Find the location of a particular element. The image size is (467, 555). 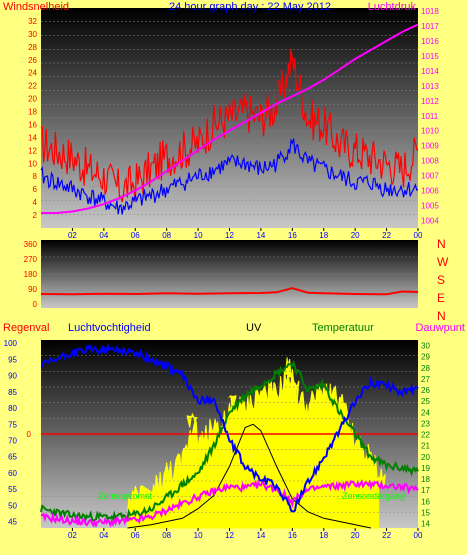

axis-tick-label: 1009 is located at coordinates (430, 146).